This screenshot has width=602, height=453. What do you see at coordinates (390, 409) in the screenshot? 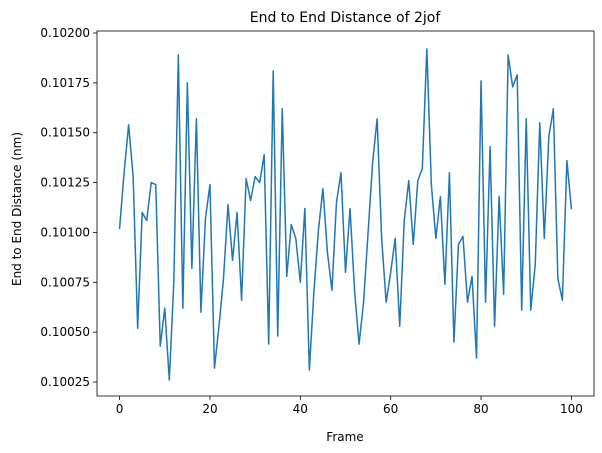
I see `x-tick-label: 60` at bounding box center [390, 409].